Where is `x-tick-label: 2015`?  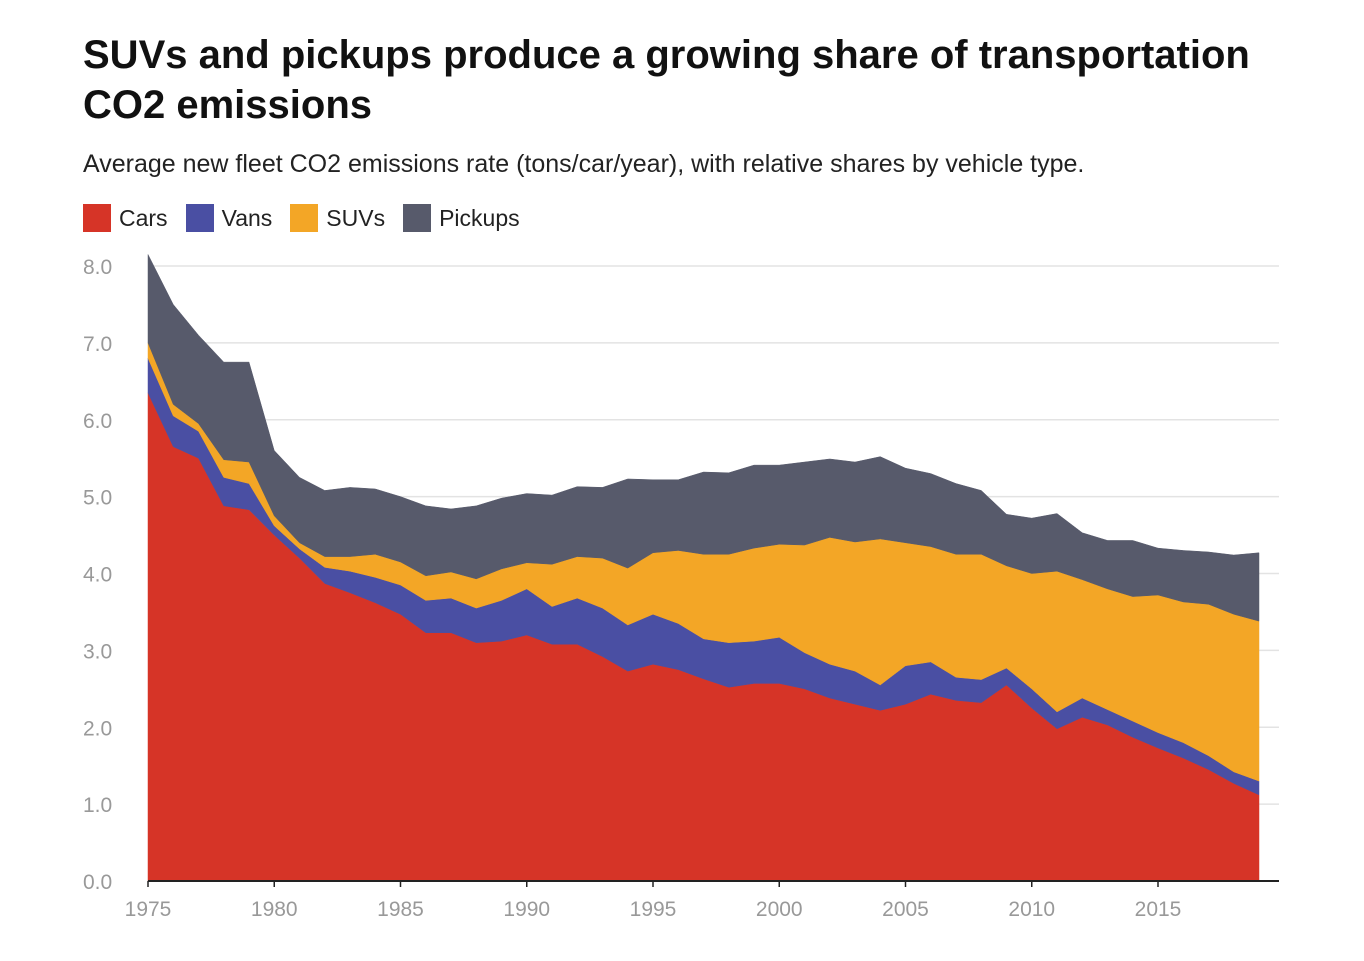 x-tick-label: 2015 is located at coordinates (1158, 909).